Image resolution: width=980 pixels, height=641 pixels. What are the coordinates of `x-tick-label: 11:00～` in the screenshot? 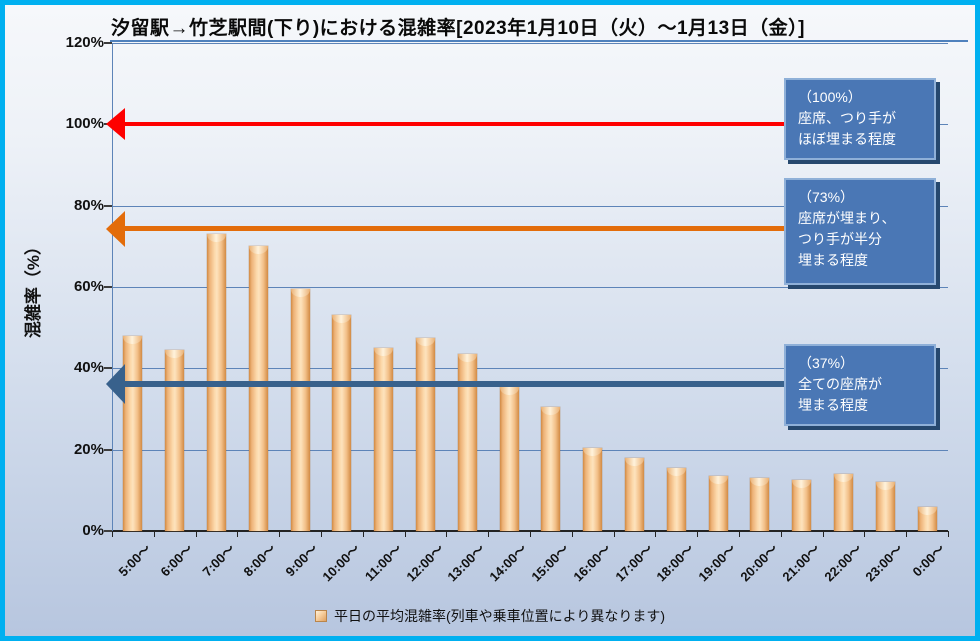 It's located at (383, 562).